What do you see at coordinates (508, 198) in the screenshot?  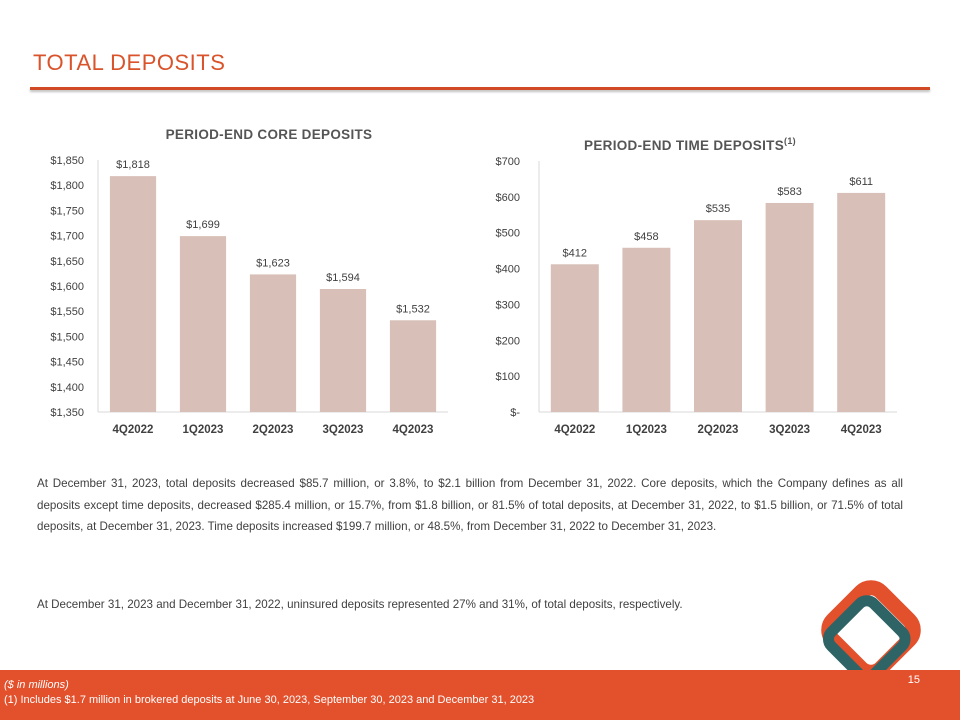 I see `y-tick-label: $600` at bounding box center [508, 198].